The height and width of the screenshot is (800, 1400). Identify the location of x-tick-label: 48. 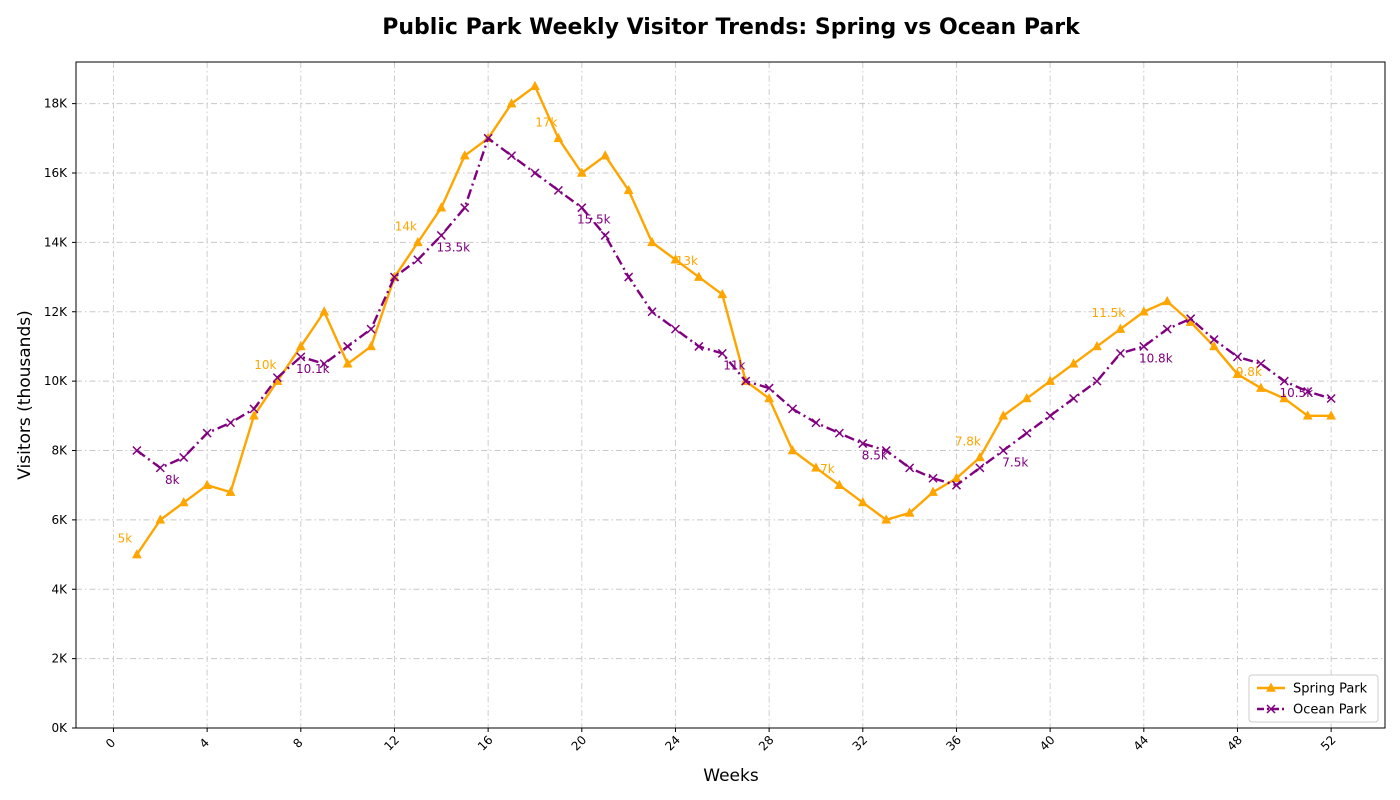
(1234, 743).